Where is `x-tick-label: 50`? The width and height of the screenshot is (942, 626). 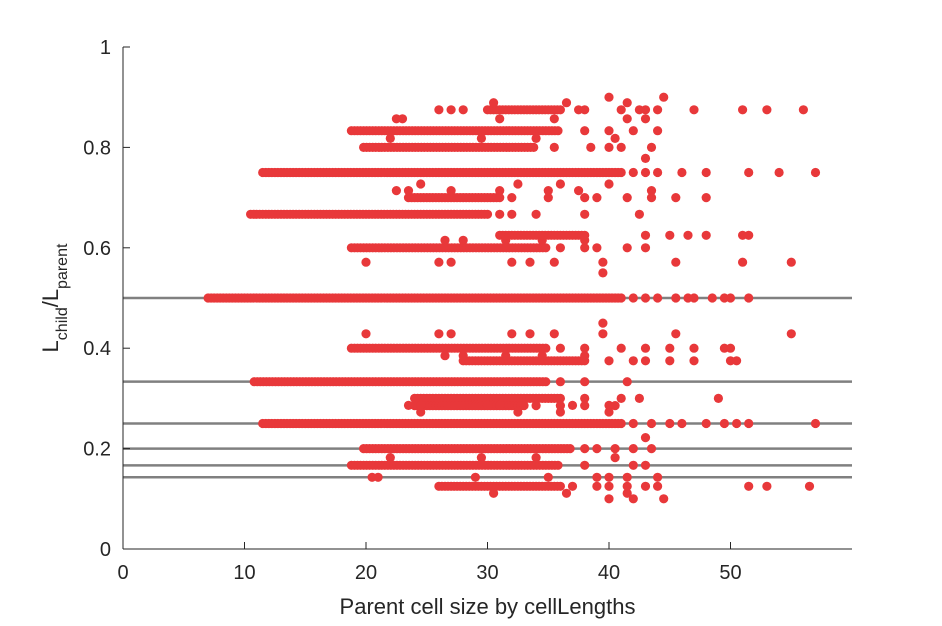
x-tick-label: 50 is located at coordinates (730, 573).